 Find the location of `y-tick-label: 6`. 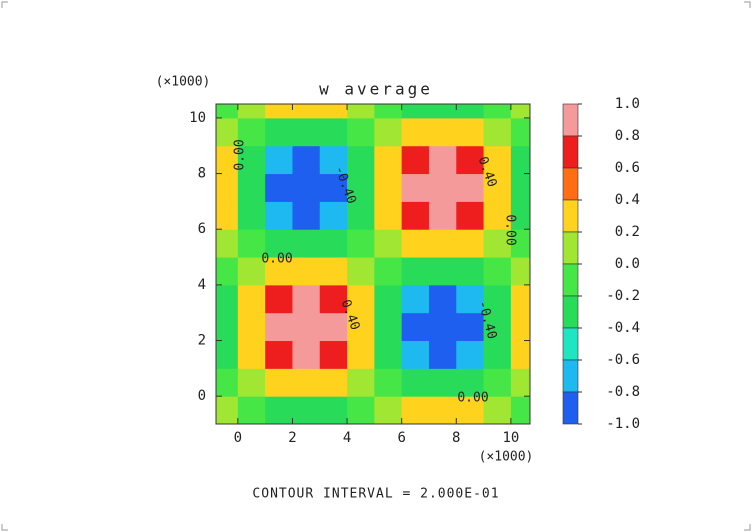

y-tick-label: 6 is located at coordinates (202, 229).